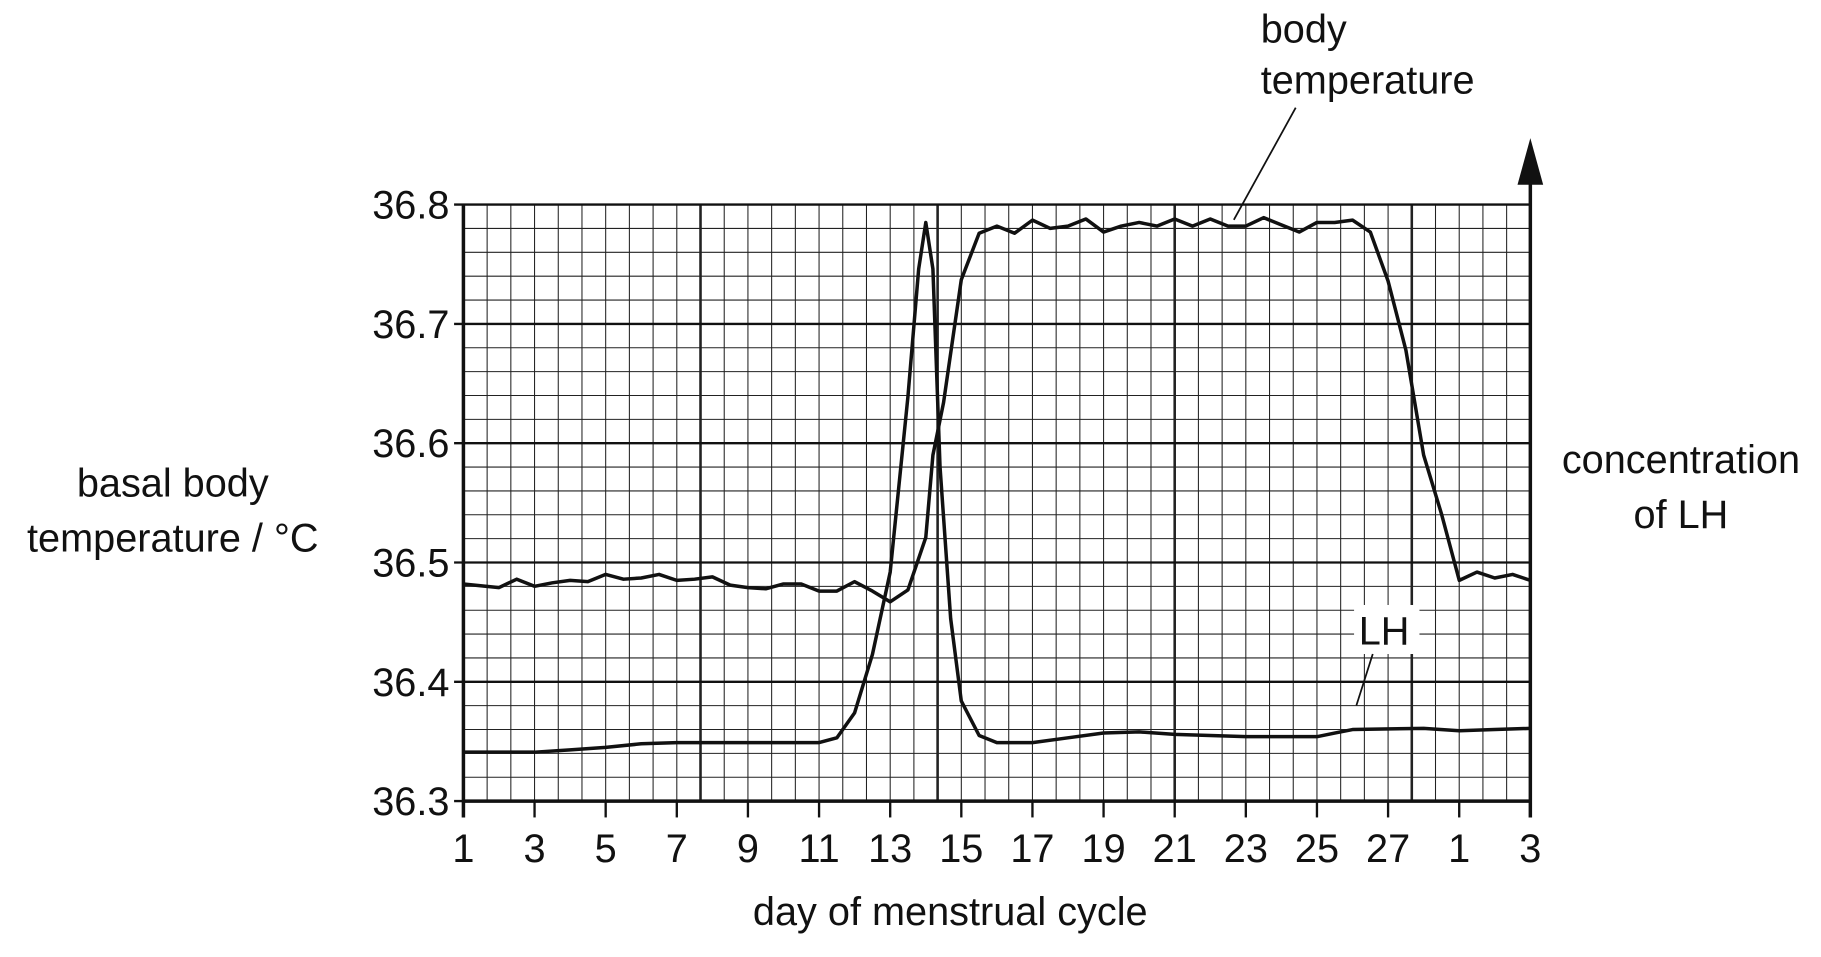 This screenshot has height=957, width=1821. What do you see at coordinates (410, 683) in the screenshot?
I see `y-tick-label: 36.4` at bounding box center [410, 683].